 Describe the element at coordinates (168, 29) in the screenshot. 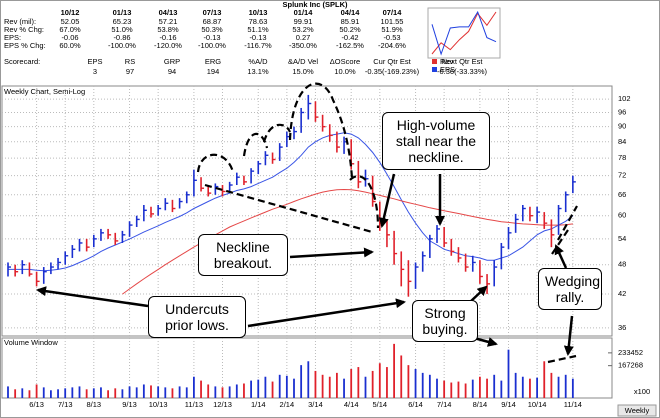

I see `table-cell: 53.8%` at that location.